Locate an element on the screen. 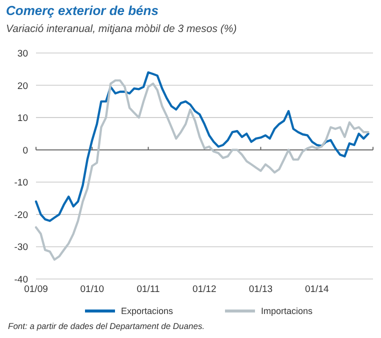  text: Font: a partir de dades del Departament de Duanes. is located at coordinates (106, 326).